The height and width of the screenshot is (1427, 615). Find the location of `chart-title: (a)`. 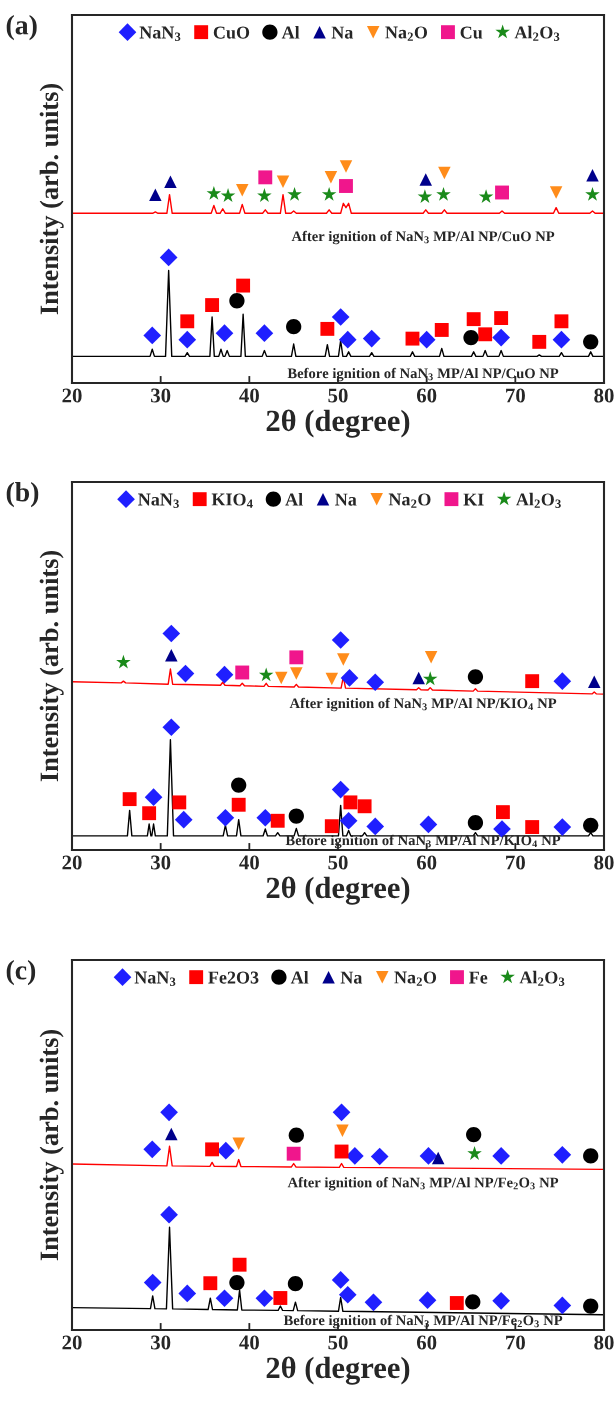

chart-title: (a) is located at coordinates (21, 28).